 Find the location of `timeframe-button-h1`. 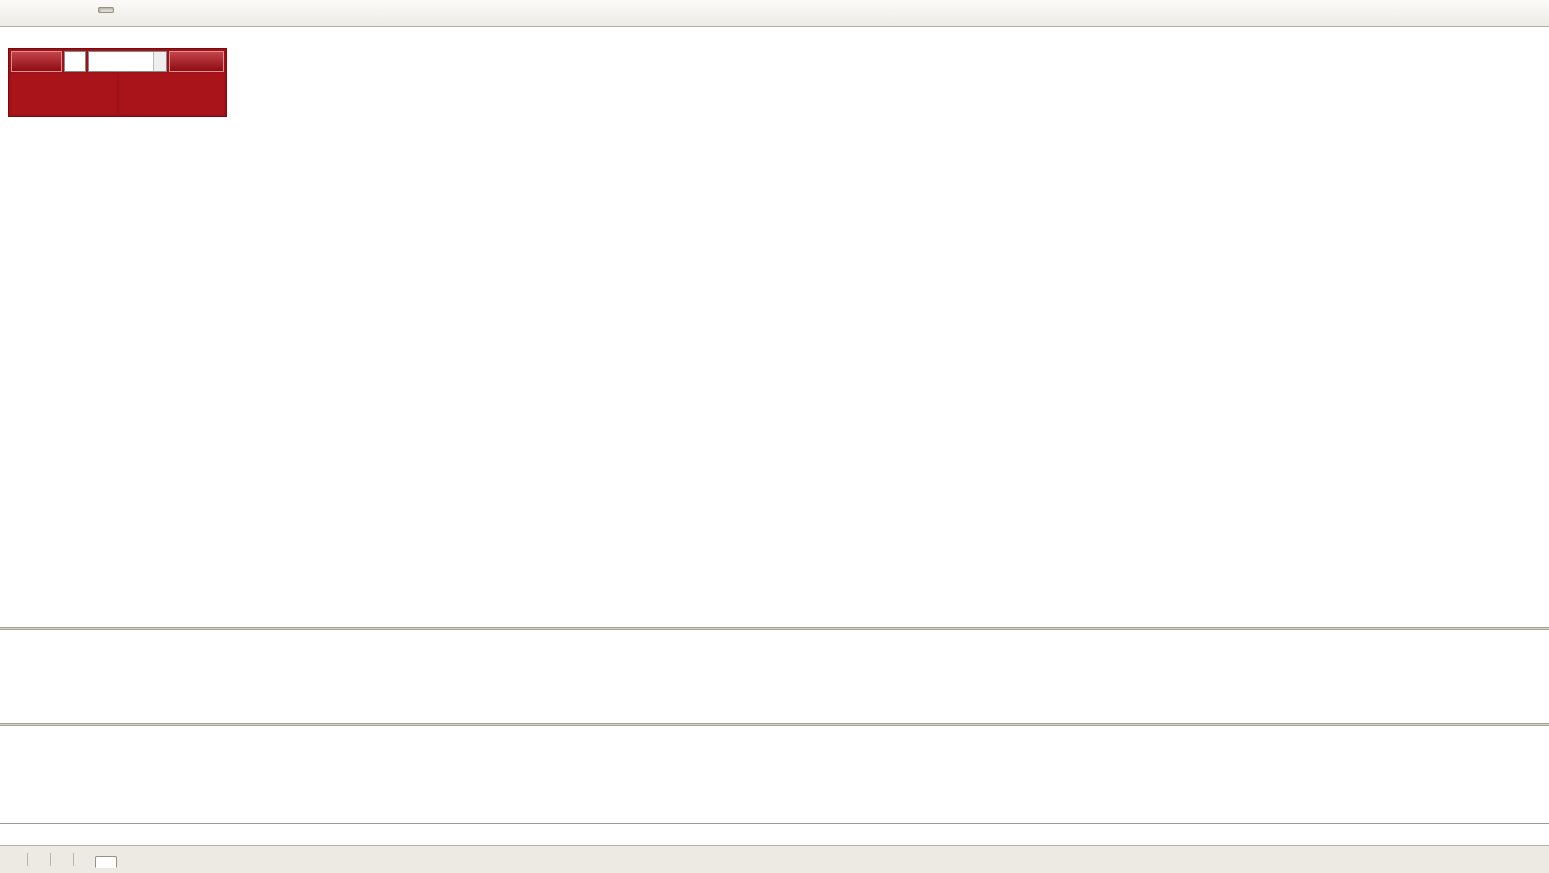

timeframe-button-h1 is located at coordinates (61, 10).